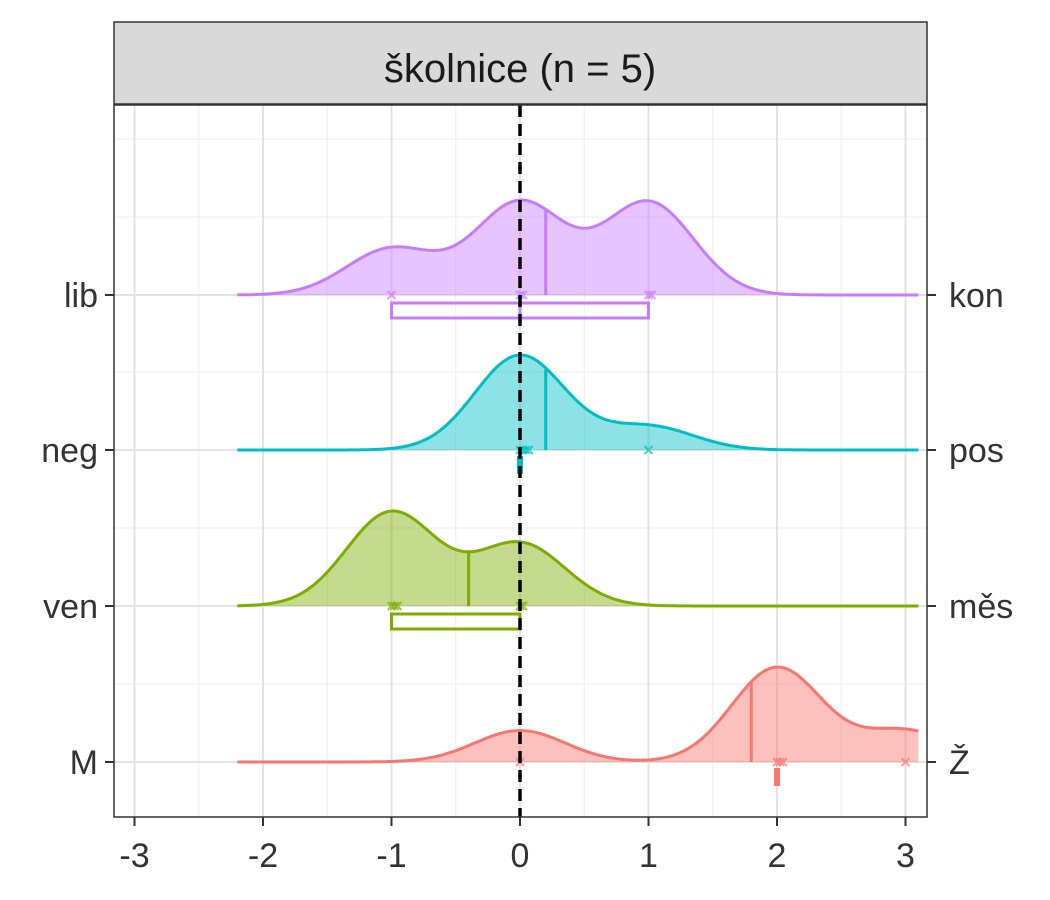  Describe the element at coordinates (976, 296) in the screenshot. I see `y-label-right: kon` at that location.